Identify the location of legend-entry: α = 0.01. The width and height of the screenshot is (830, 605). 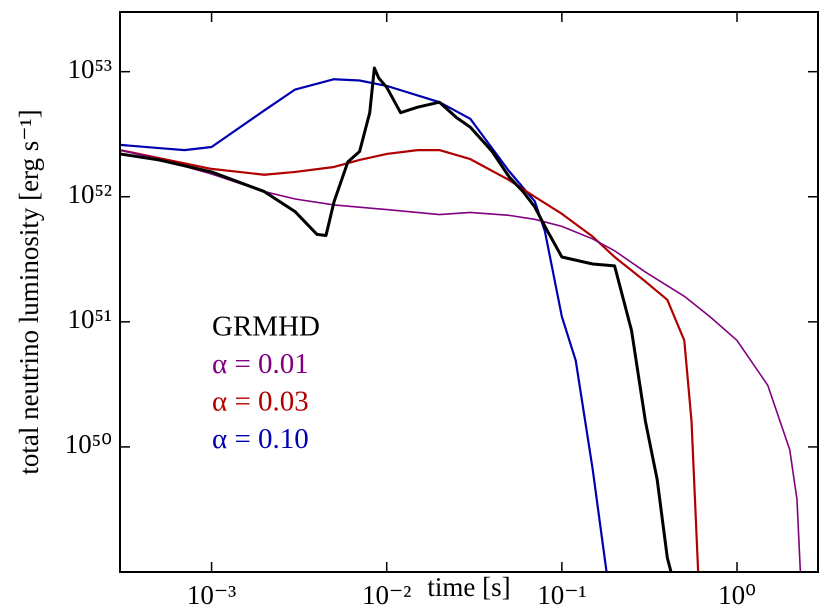
(260, 364).